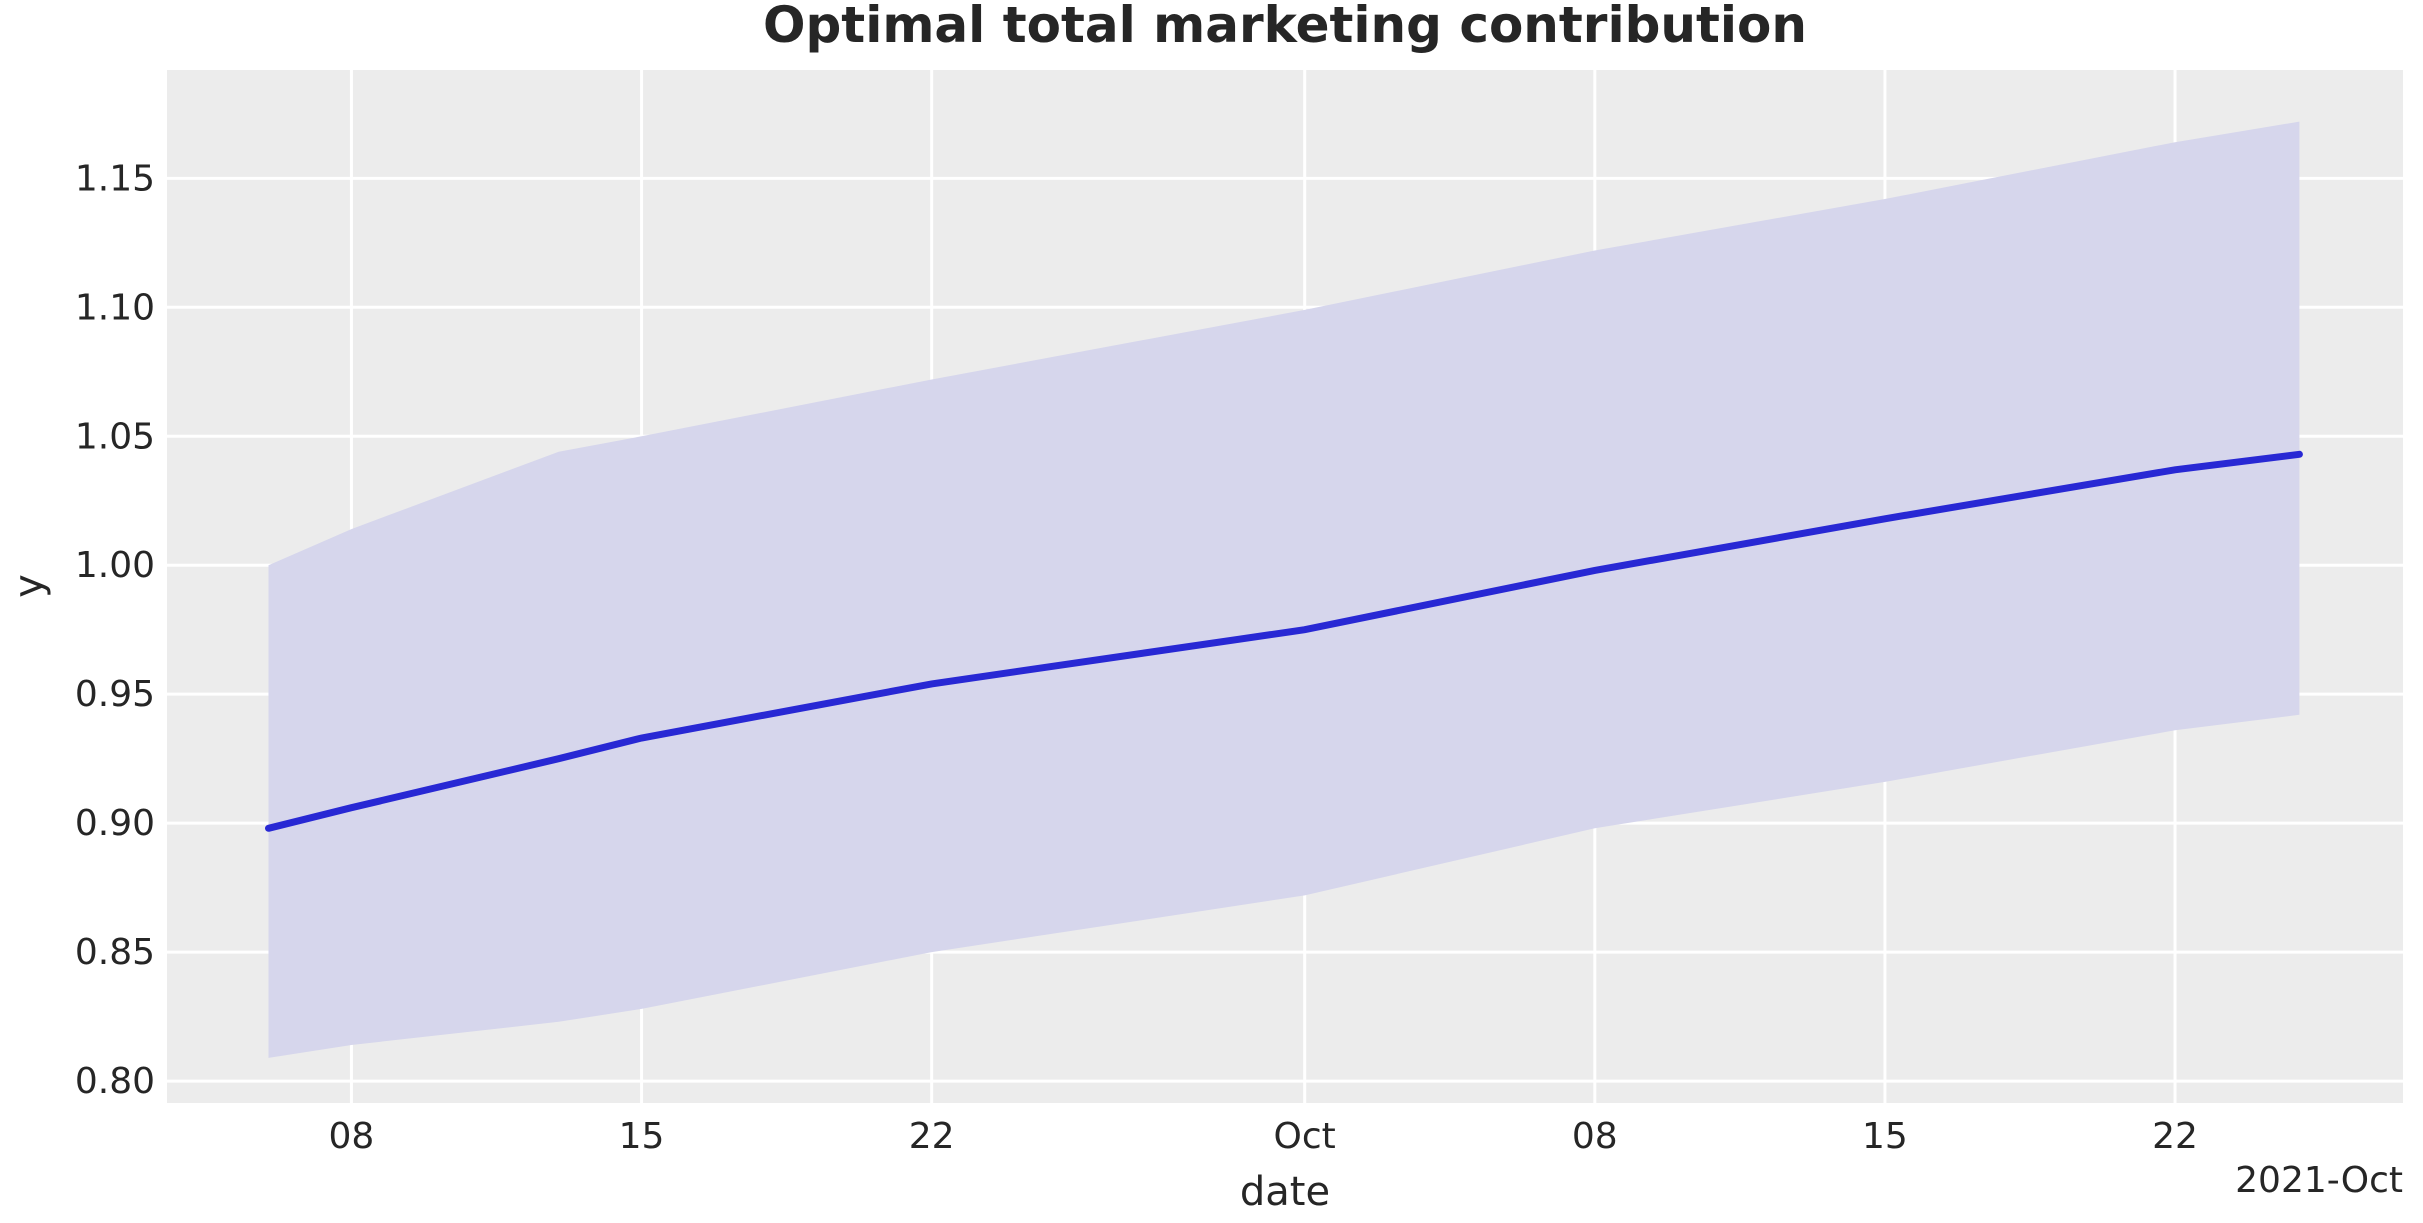 The height and width of the screenshot is (1223, 2423). I want to click on chart-title: Optimal total marketing contribution, so click(1285, 27).